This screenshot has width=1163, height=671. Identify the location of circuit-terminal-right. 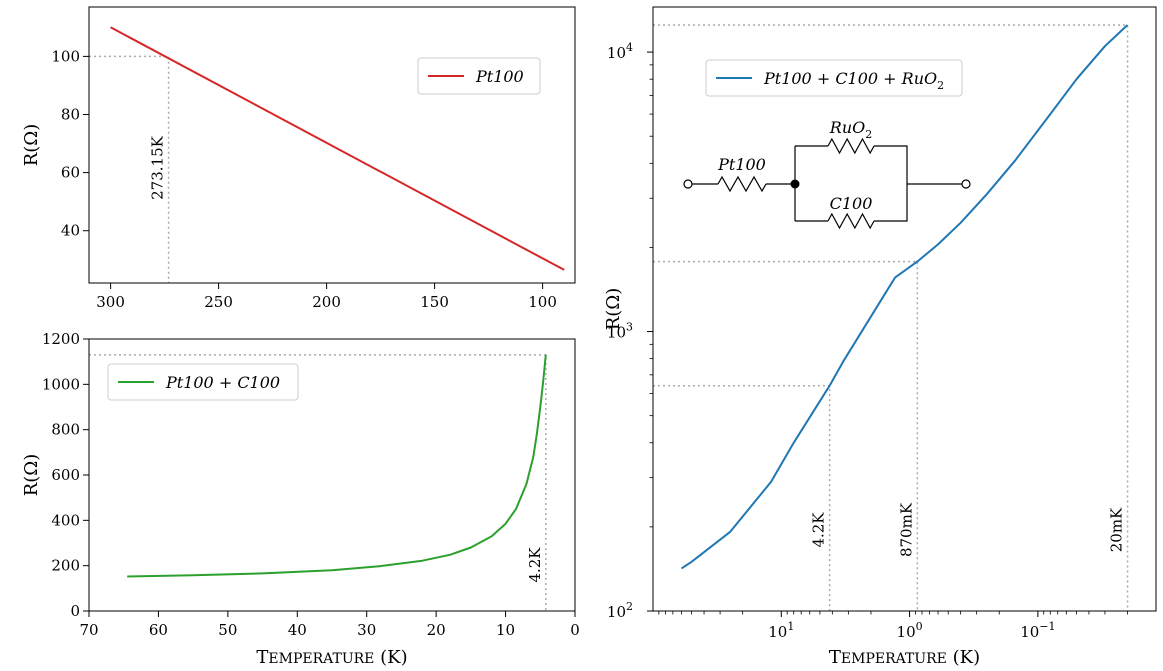
(966, 184).